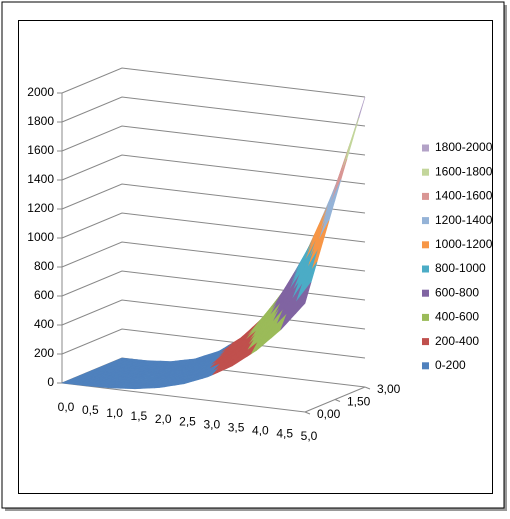 This screenshot has height=519, width=510. What do you see at coordinates (284, 433) in the screenshot?
I see `x-tick-label: 4,5` at bounding box center [284, 433].